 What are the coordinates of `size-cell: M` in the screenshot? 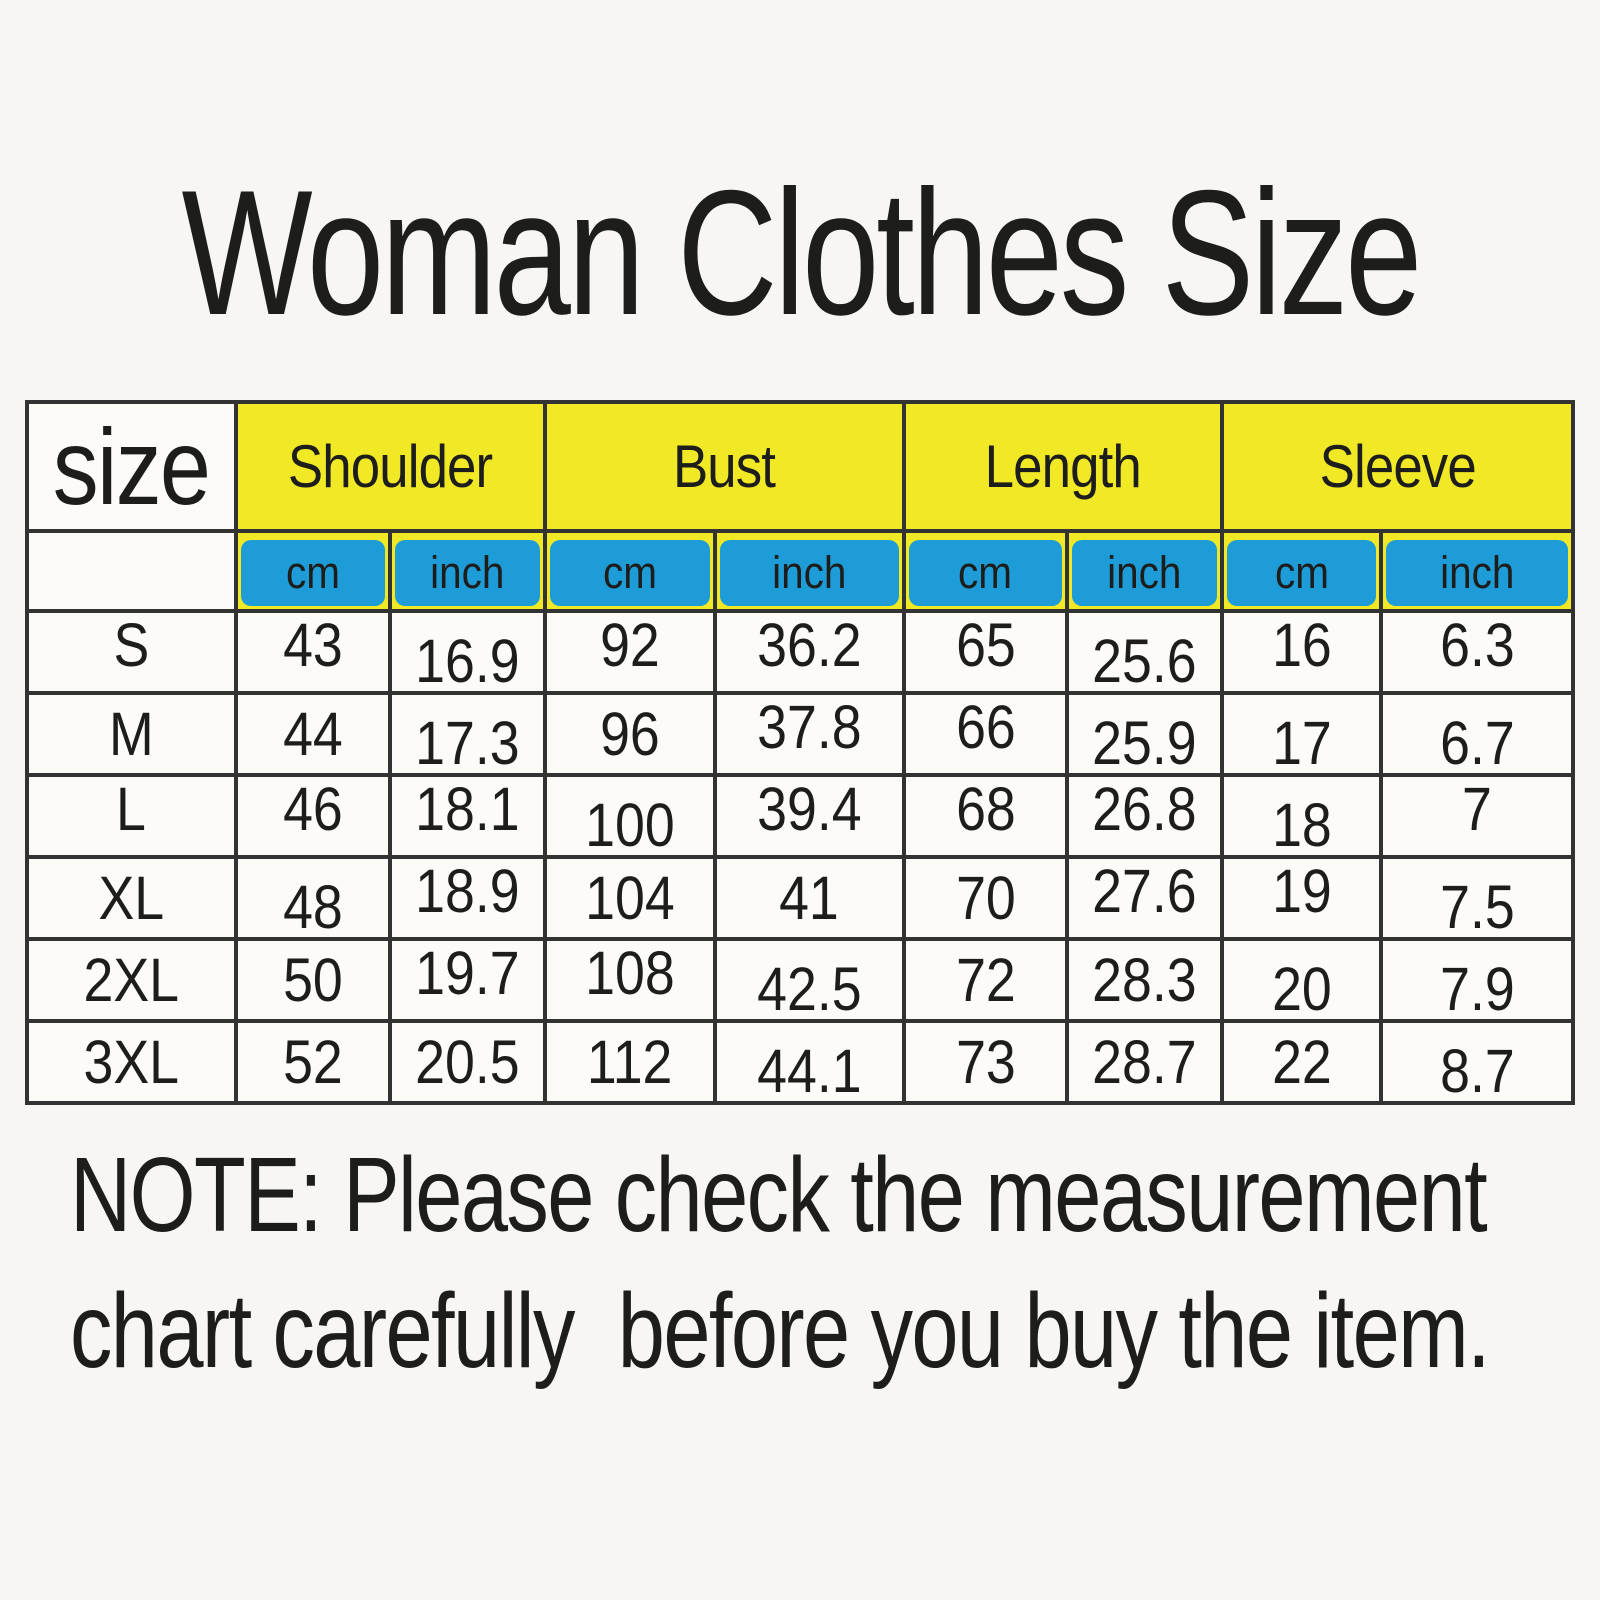 It's located at (131, 734).